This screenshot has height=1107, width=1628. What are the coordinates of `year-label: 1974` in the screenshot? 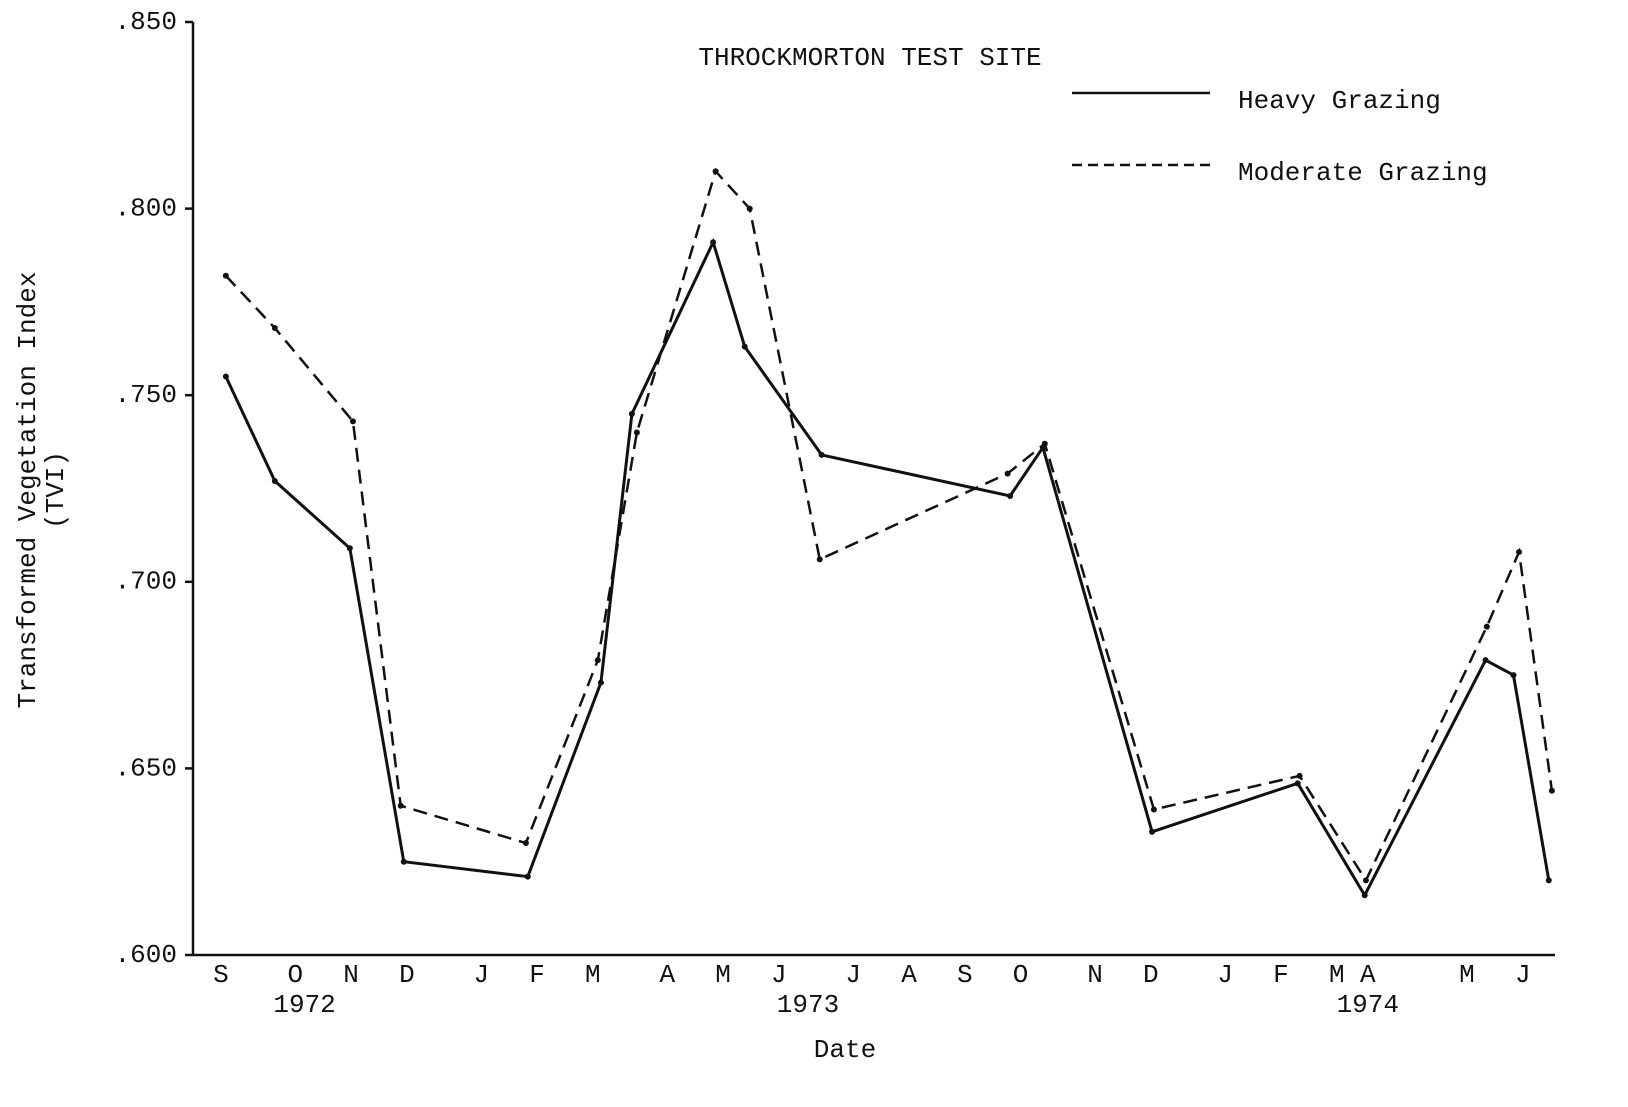 It's located at (1368, 1005).